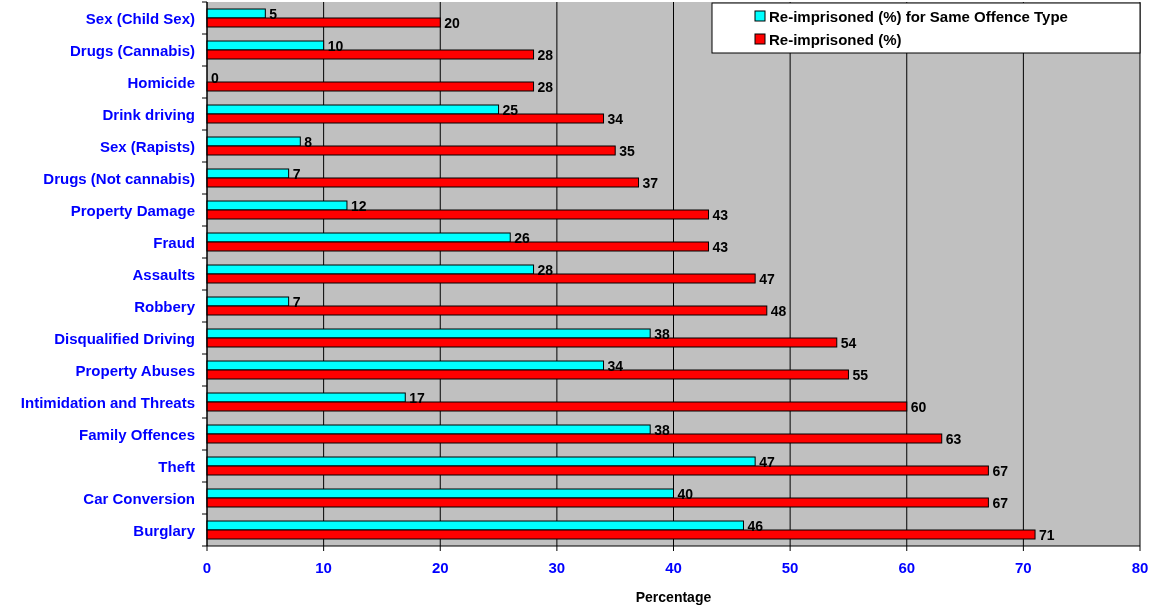 Image resolution: width=1152 pixels, height=607 pixels. I want to click on data-label: 5, so click(273, 13).